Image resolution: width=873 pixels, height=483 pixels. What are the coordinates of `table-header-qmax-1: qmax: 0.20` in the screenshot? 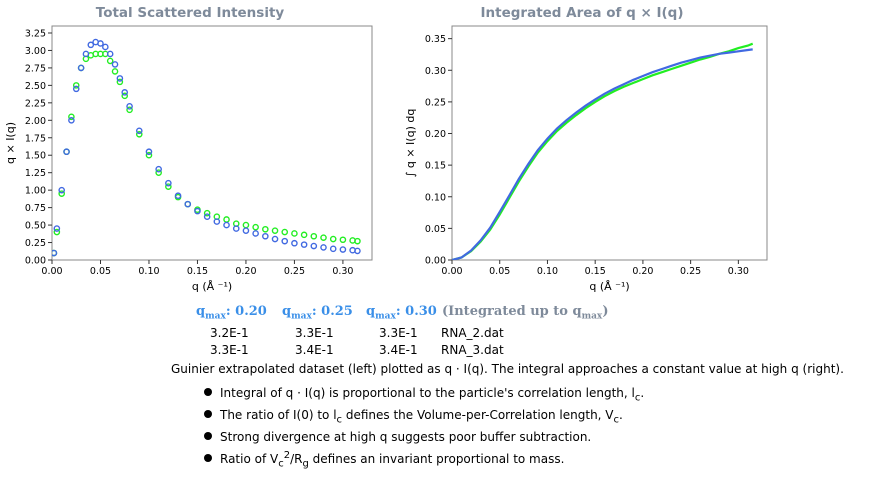 It's located at (231, 313).